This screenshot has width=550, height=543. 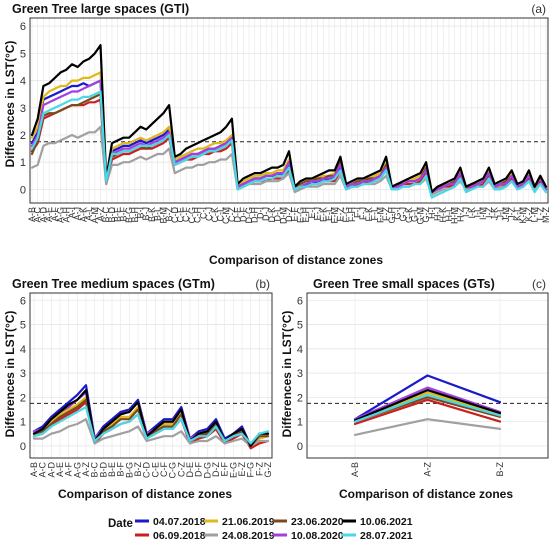 I want to click on x-tick-label: C-L, so click(x=220, y=214).